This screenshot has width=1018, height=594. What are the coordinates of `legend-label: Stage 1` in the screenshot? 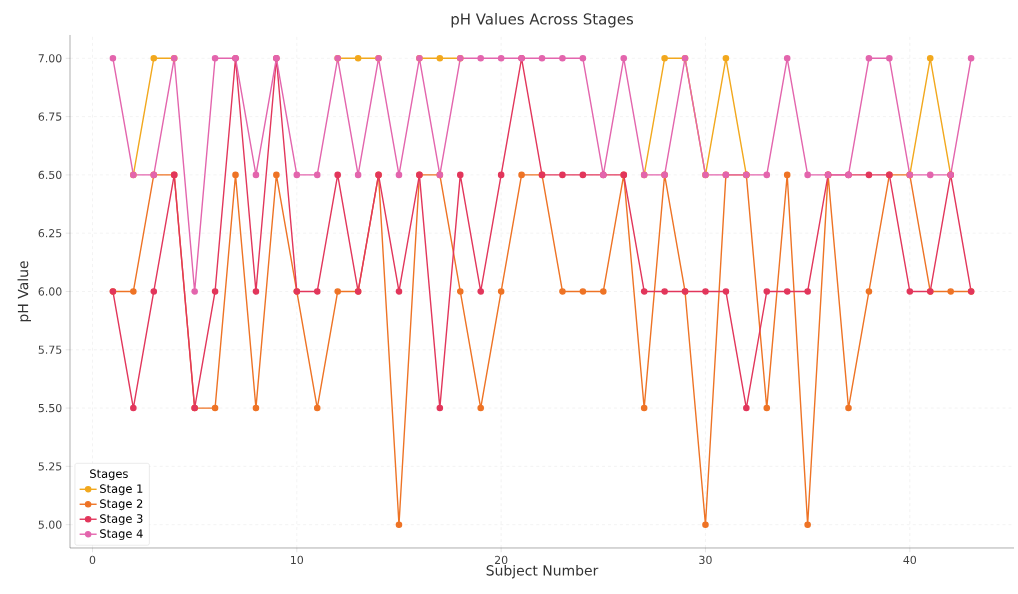 It's located at (121, 490).